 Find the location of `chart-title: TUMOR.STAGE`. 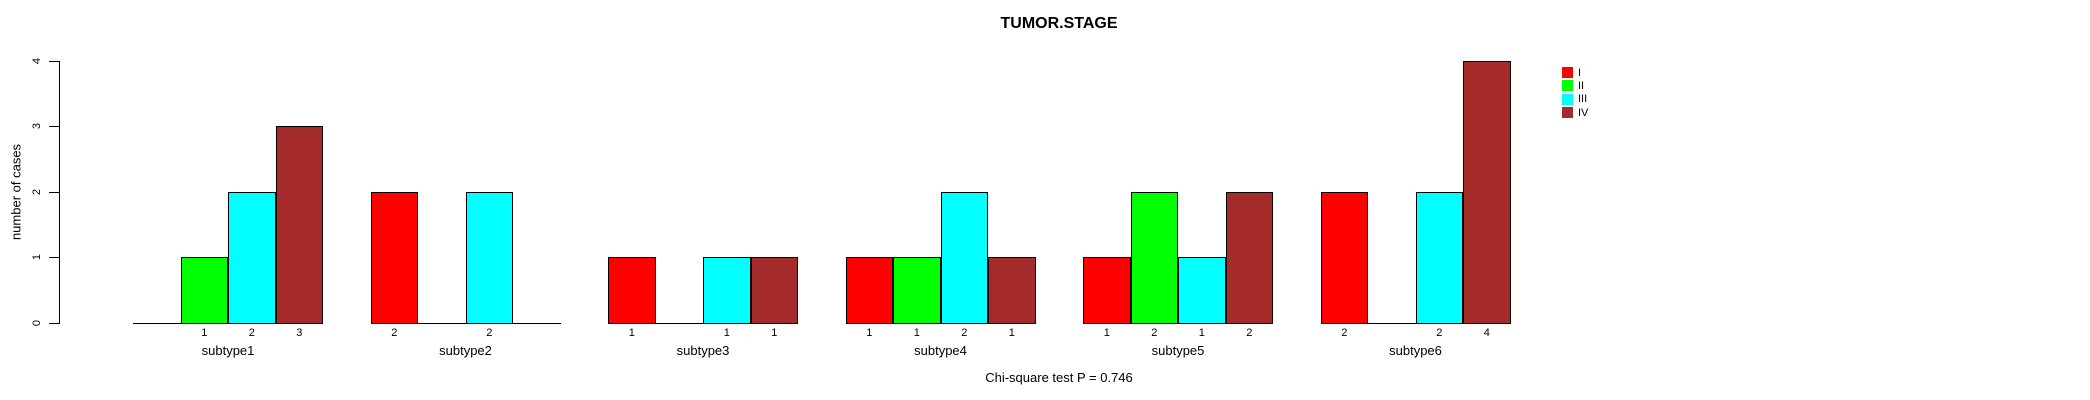

chart-title: TUMOR.STAGE is located at coordinates (1059, 23).